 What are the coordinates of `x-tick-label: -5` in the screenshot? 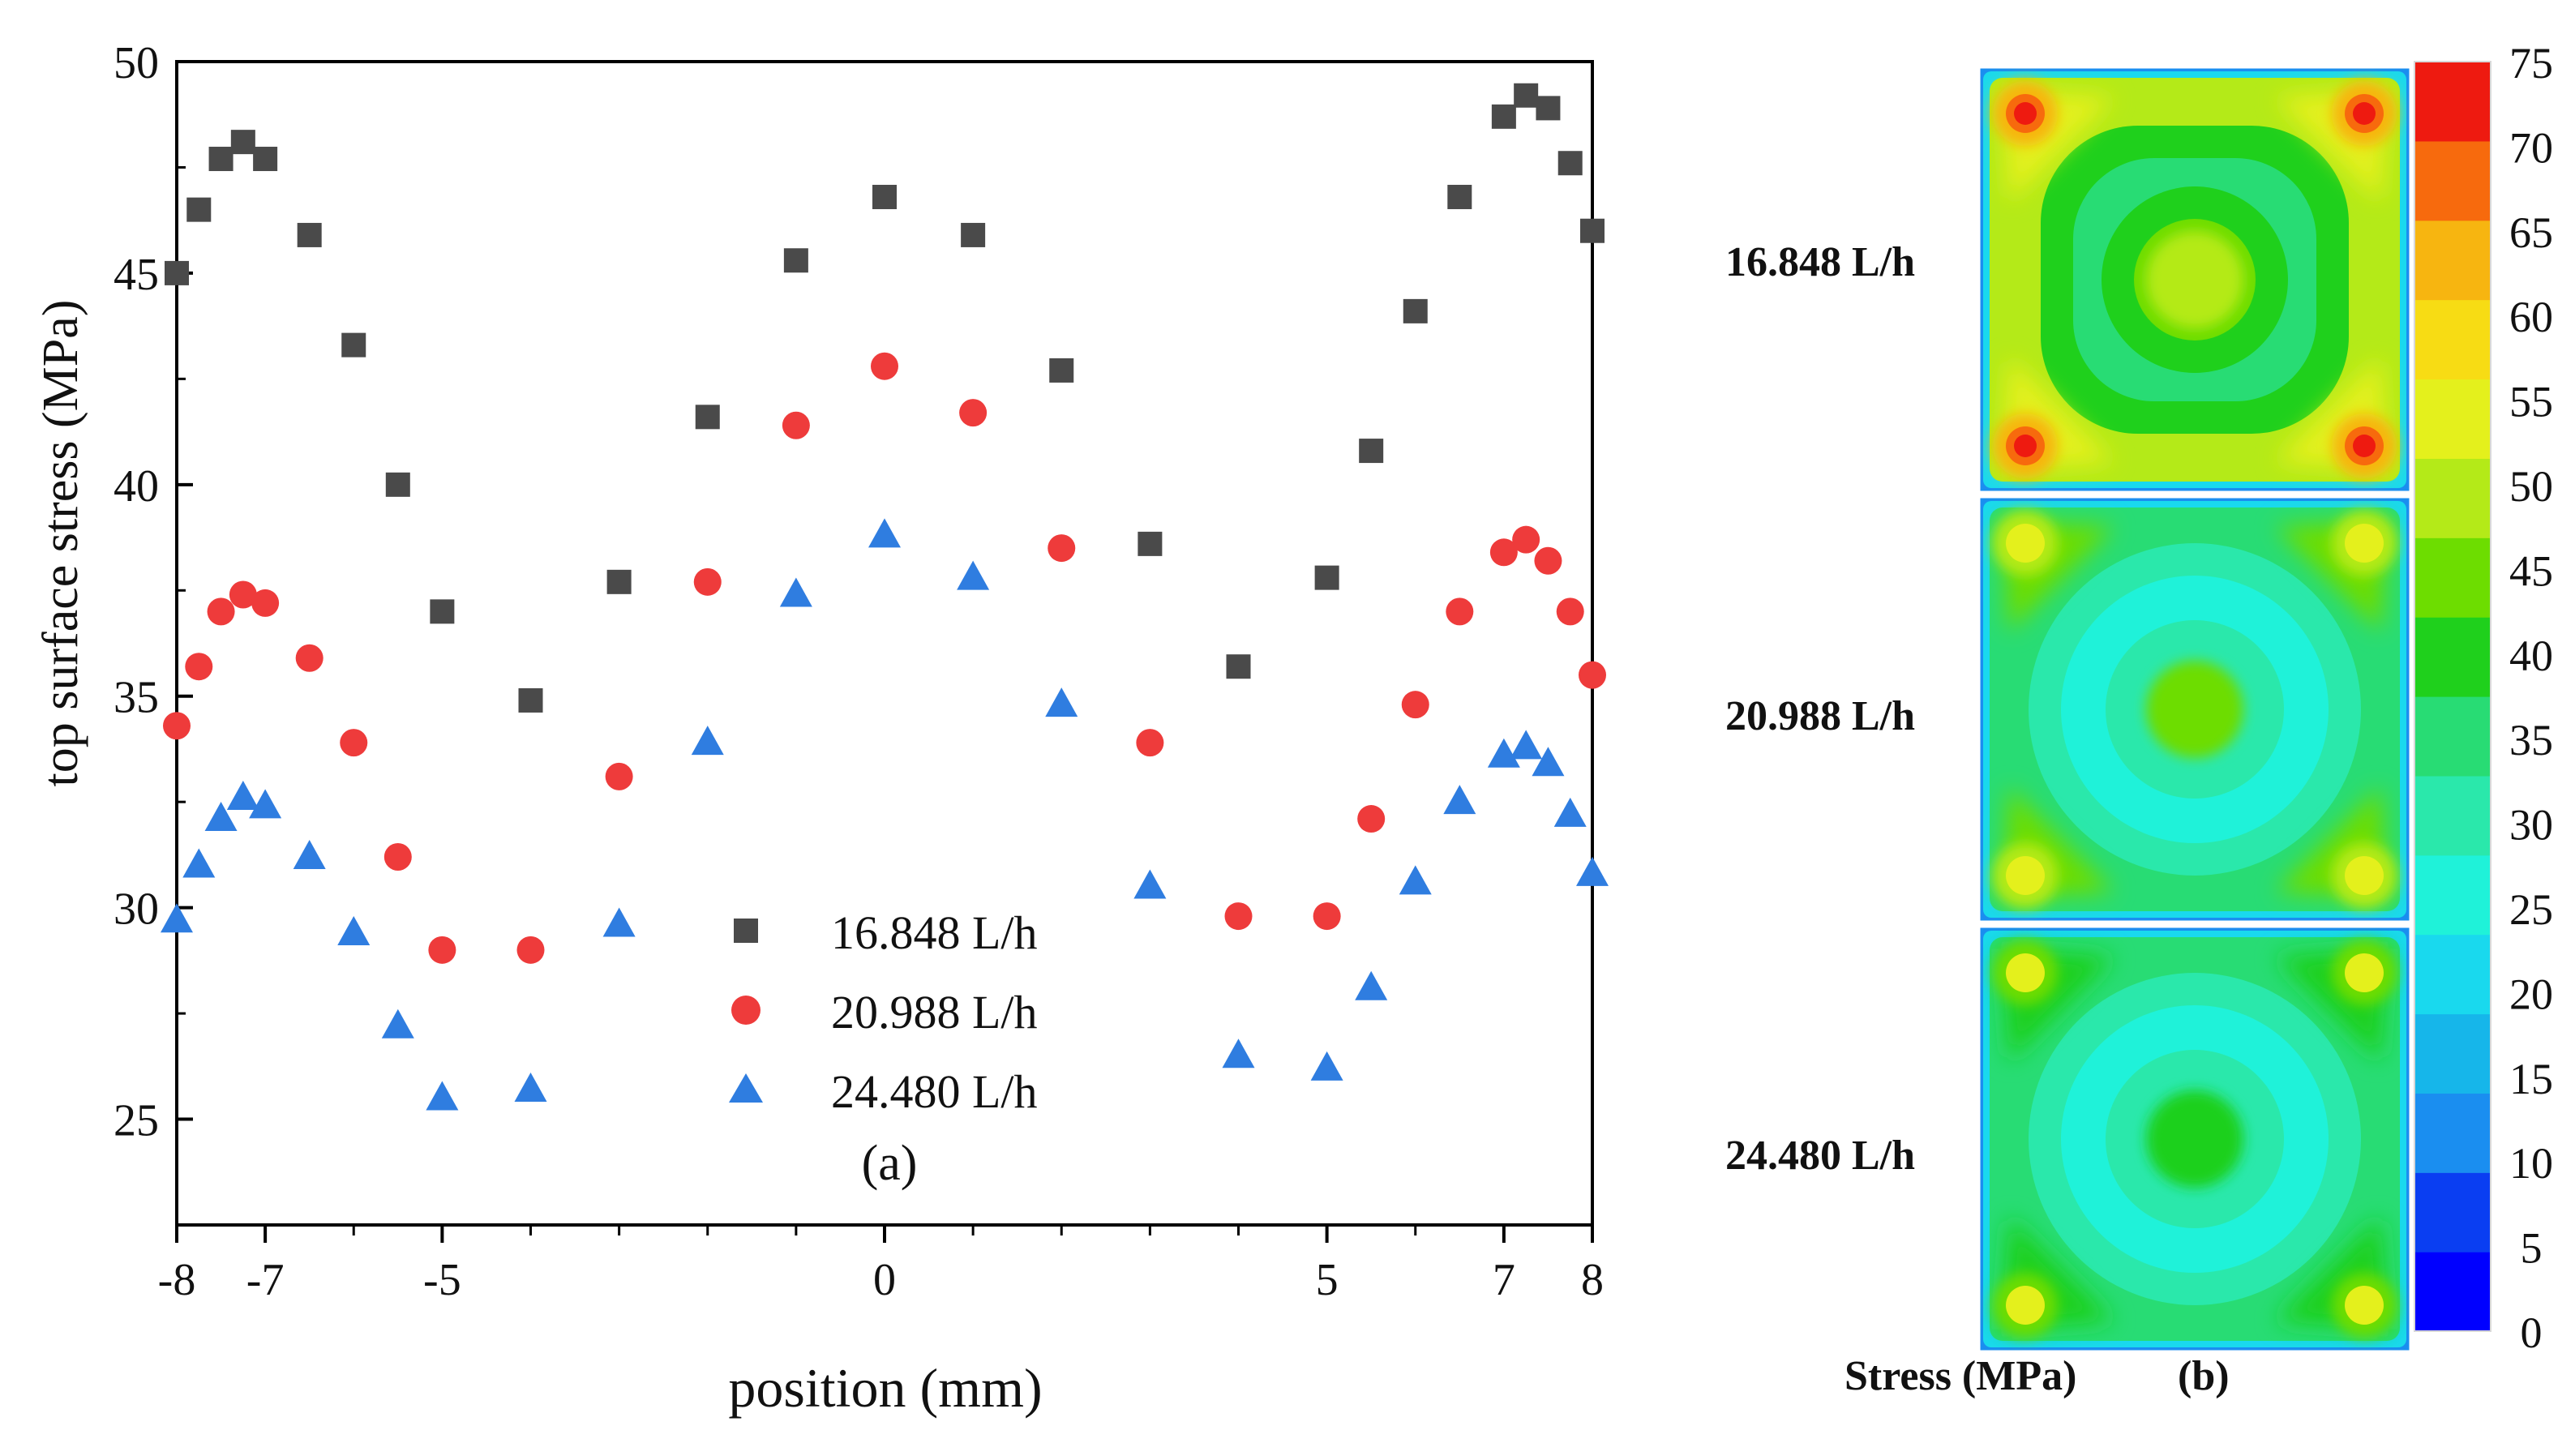 It's located at (442, 1280).